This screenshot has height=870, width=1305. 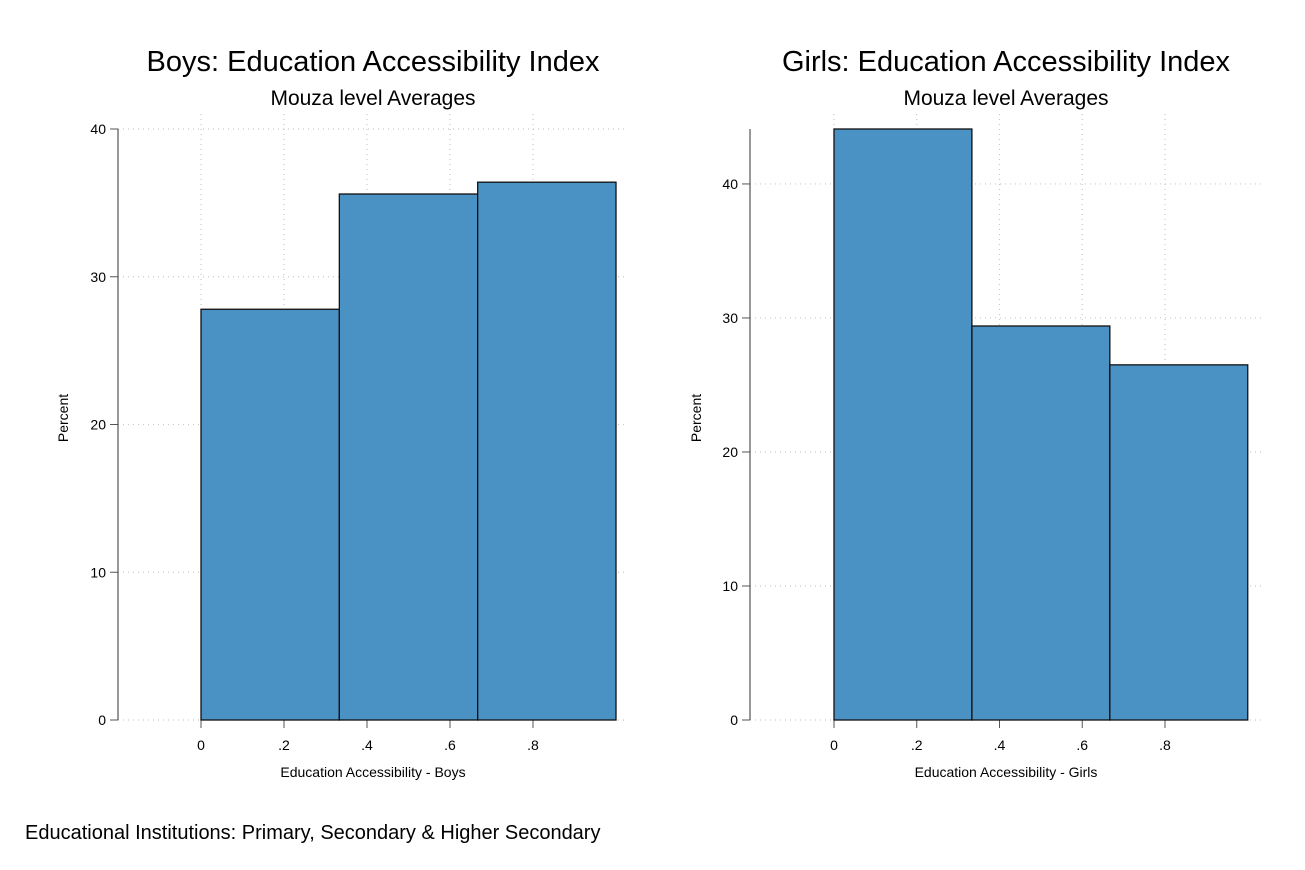 I want to click on chart1-title: Boys: Education Accessibility Index, so click(x=373, y=62).